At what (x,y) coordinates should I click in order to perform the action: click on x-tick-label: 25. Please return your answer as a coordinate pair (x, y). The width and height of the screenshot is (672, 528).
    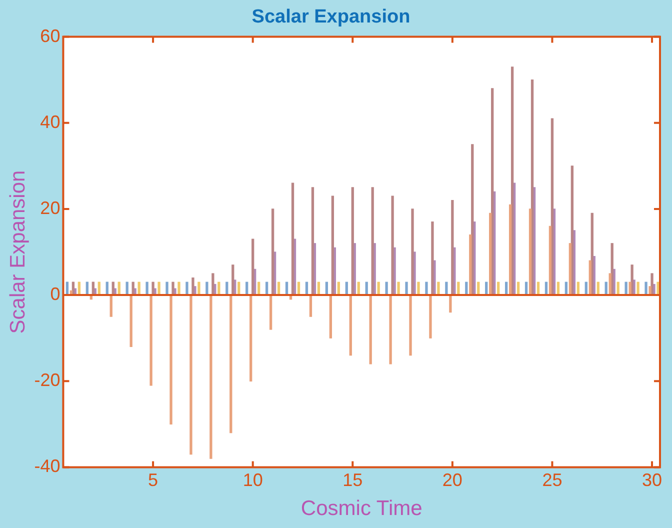
    Looking at the image, I should click on (552, 480).